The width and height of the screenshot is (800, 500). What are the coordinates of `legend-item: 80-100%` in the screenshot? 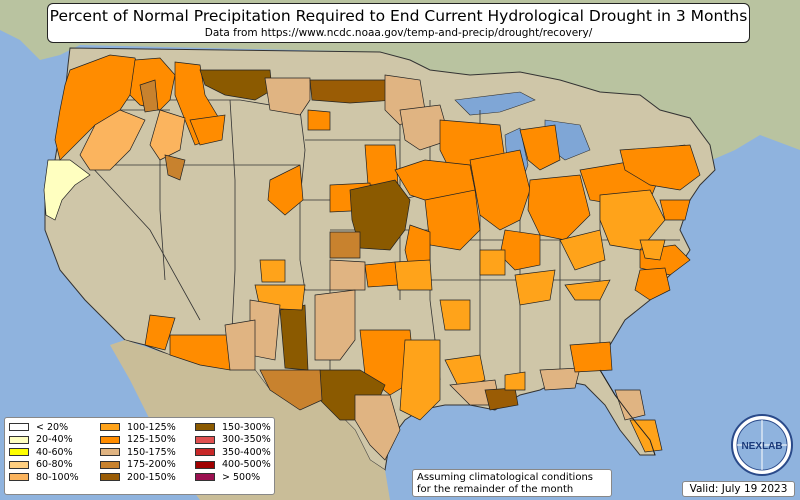 It's located at (44, 477).